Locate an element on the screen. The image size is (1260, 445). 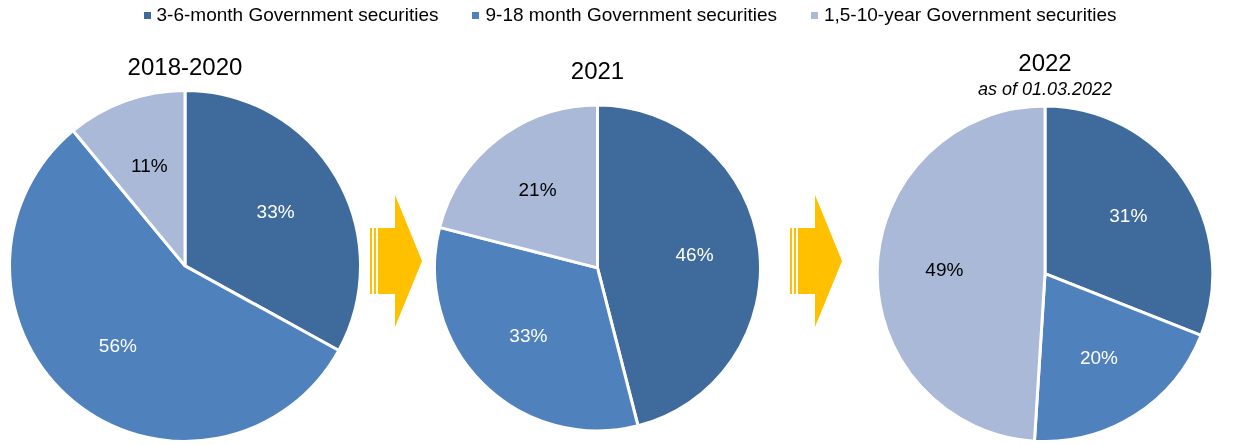
data-label: 20% is located at coordinates (1099, 357).